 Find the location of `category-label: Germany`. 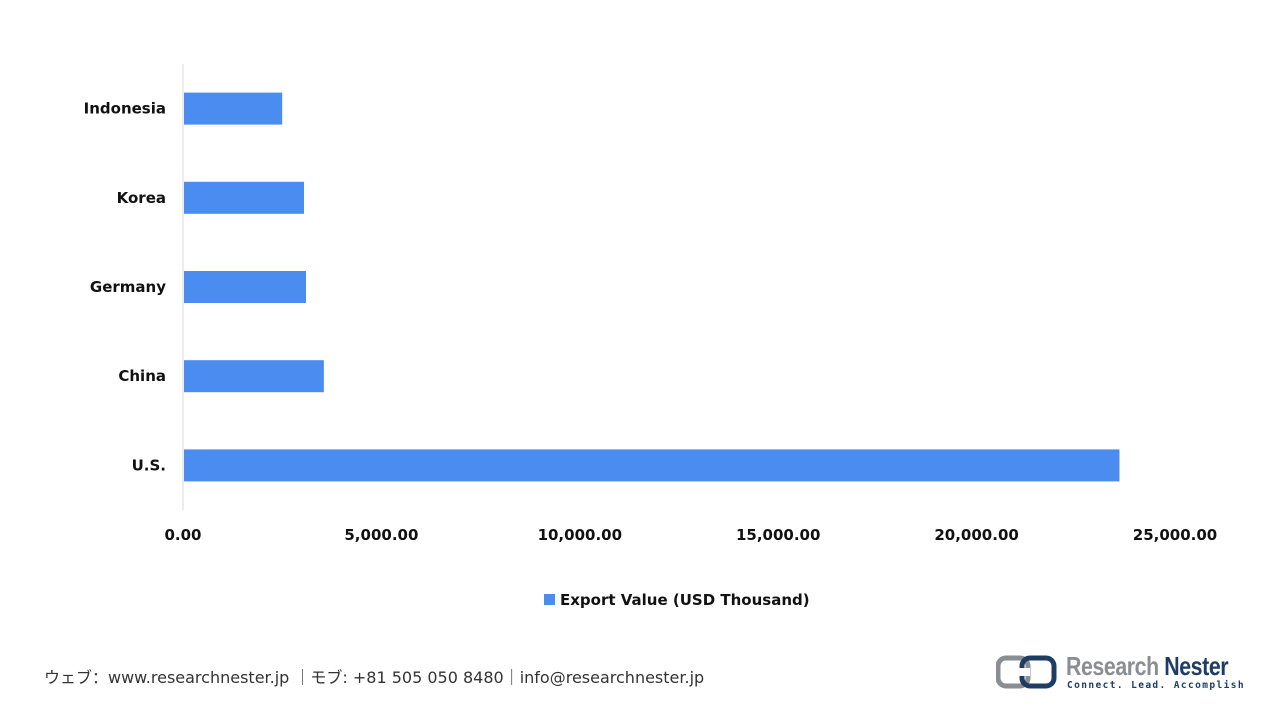

category-label: Germany is located at coordinates (128, 287).